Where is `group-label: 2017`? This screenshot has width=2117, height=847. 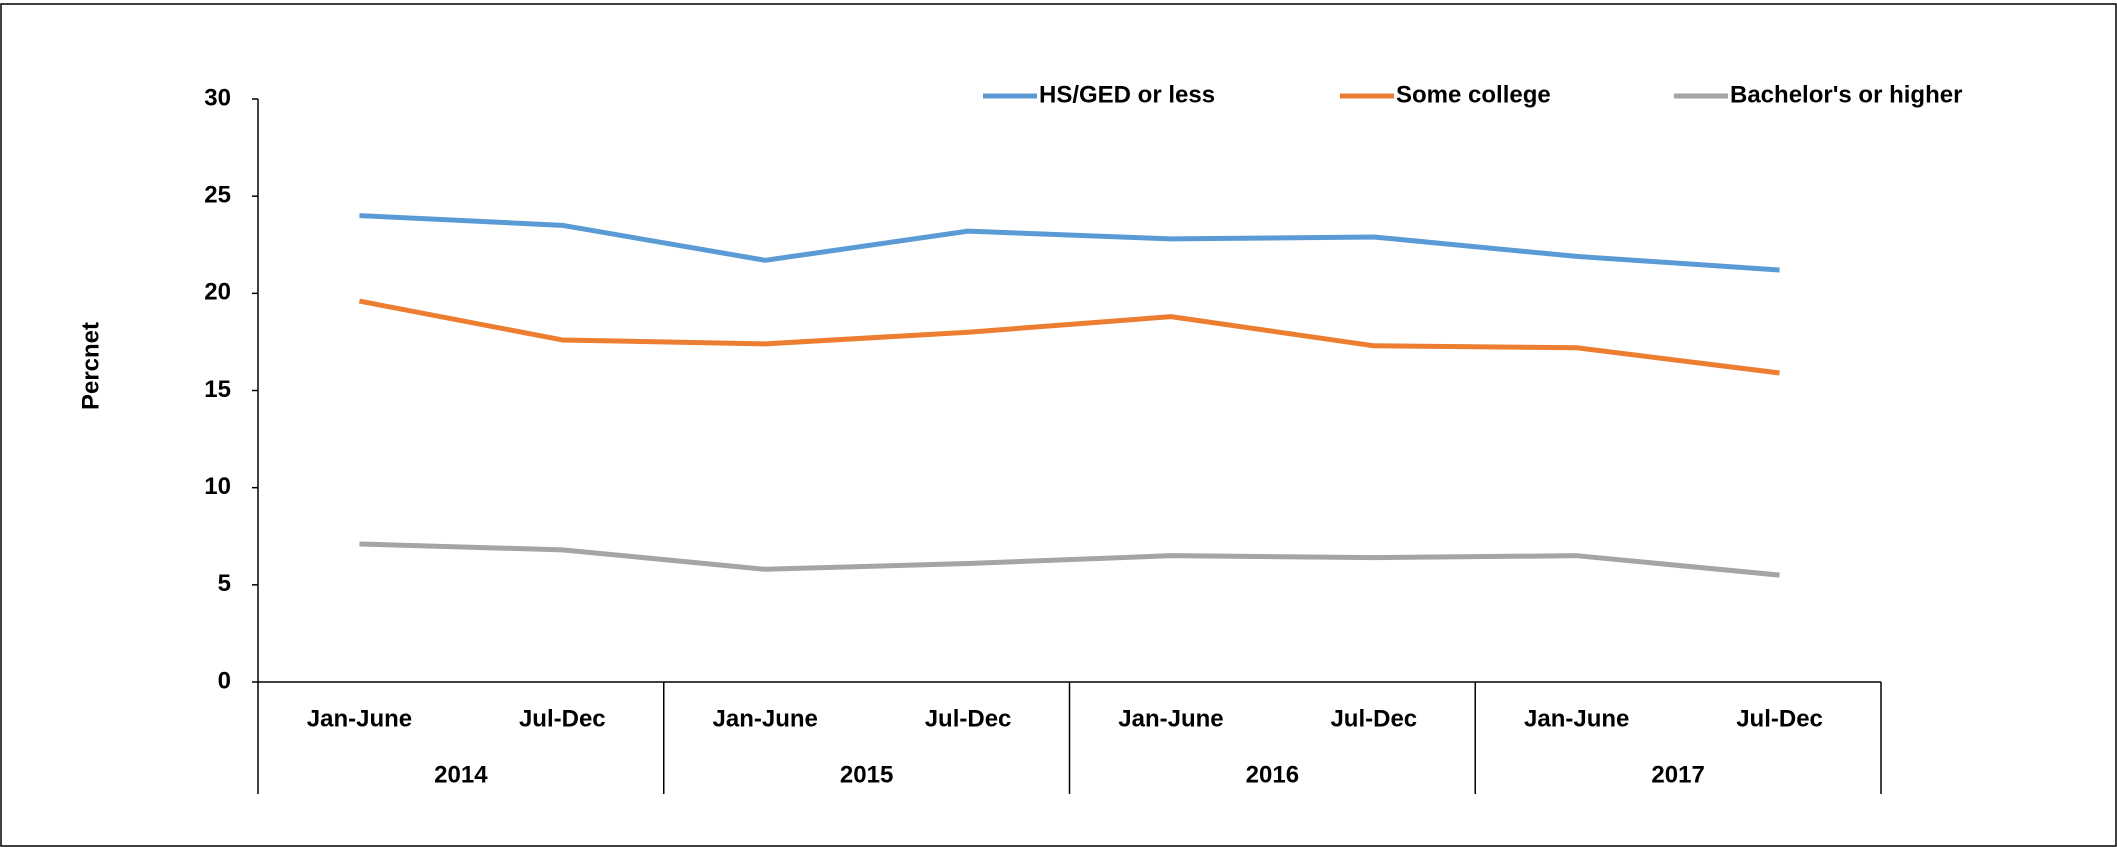 group-label: 2017 is located at coordinates (1677, 774).